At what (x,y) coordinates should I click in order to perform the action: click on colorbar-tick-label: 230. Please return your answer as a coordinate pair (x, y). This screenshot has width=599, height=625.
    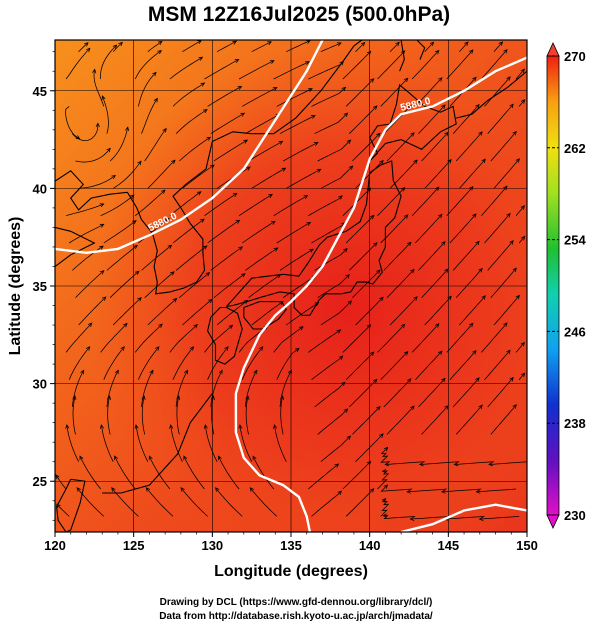
    Looking at the image, I should click on (575, 515).